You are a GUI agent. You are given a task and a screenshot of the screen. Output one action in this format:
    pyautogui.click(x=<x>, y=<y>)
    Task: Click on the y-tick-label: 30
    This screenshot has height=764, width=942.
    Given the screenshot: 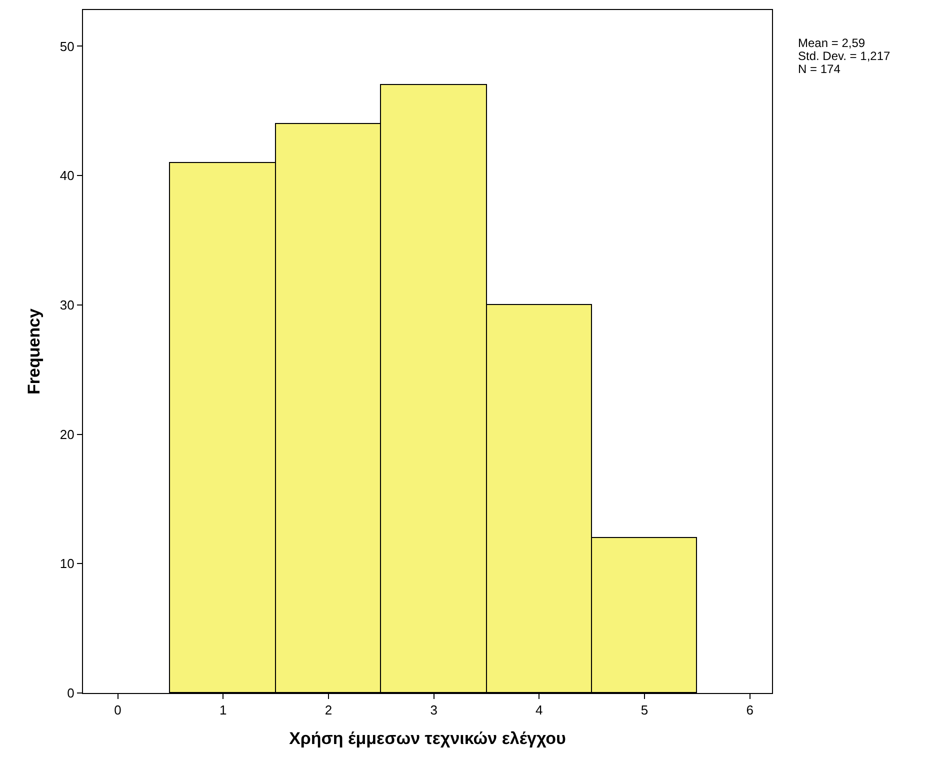 What is the action you would take?
    pyautogui.click(x=67, y=304)
    